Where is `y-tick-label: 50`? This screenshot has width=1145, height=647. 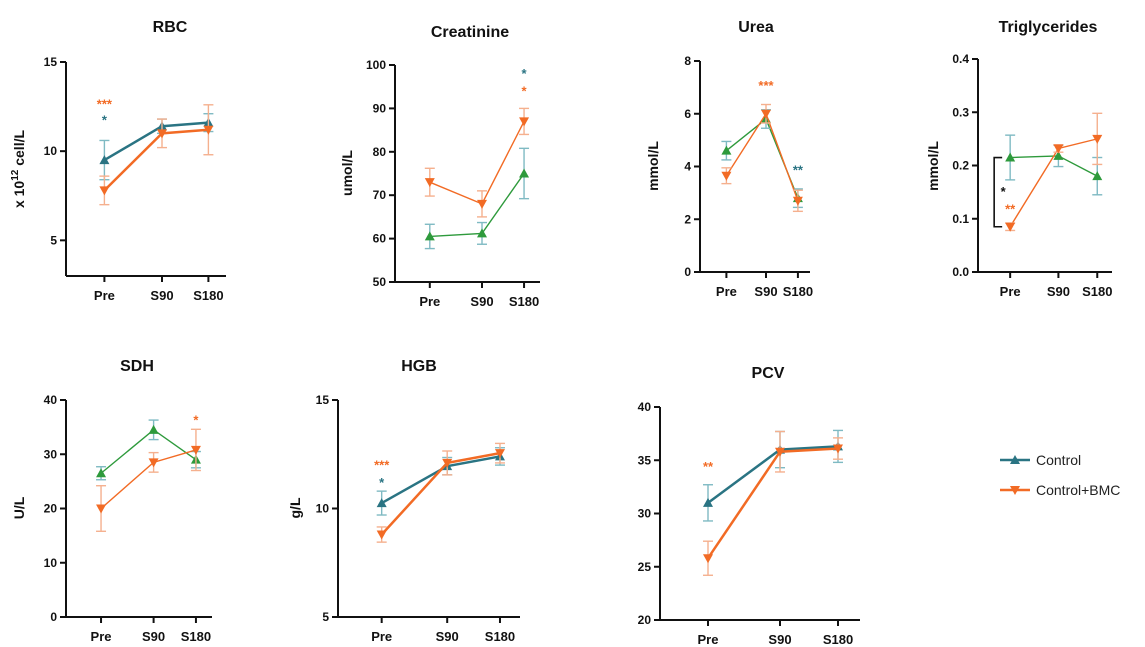
y-tick-label: 50 is located at coordinates (380, 282).